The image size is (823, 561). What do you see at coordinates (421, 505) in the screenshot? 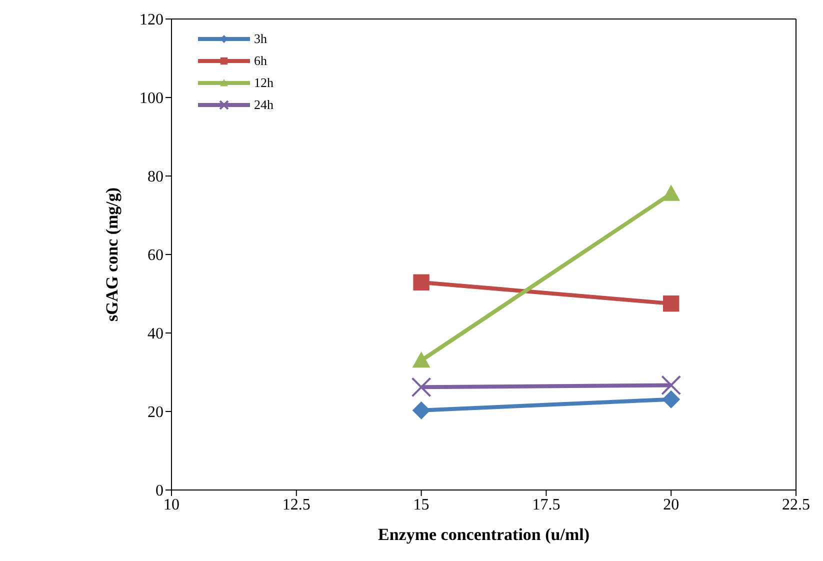
I see `x-tick-label: 15` at bounding box center [421, 505].